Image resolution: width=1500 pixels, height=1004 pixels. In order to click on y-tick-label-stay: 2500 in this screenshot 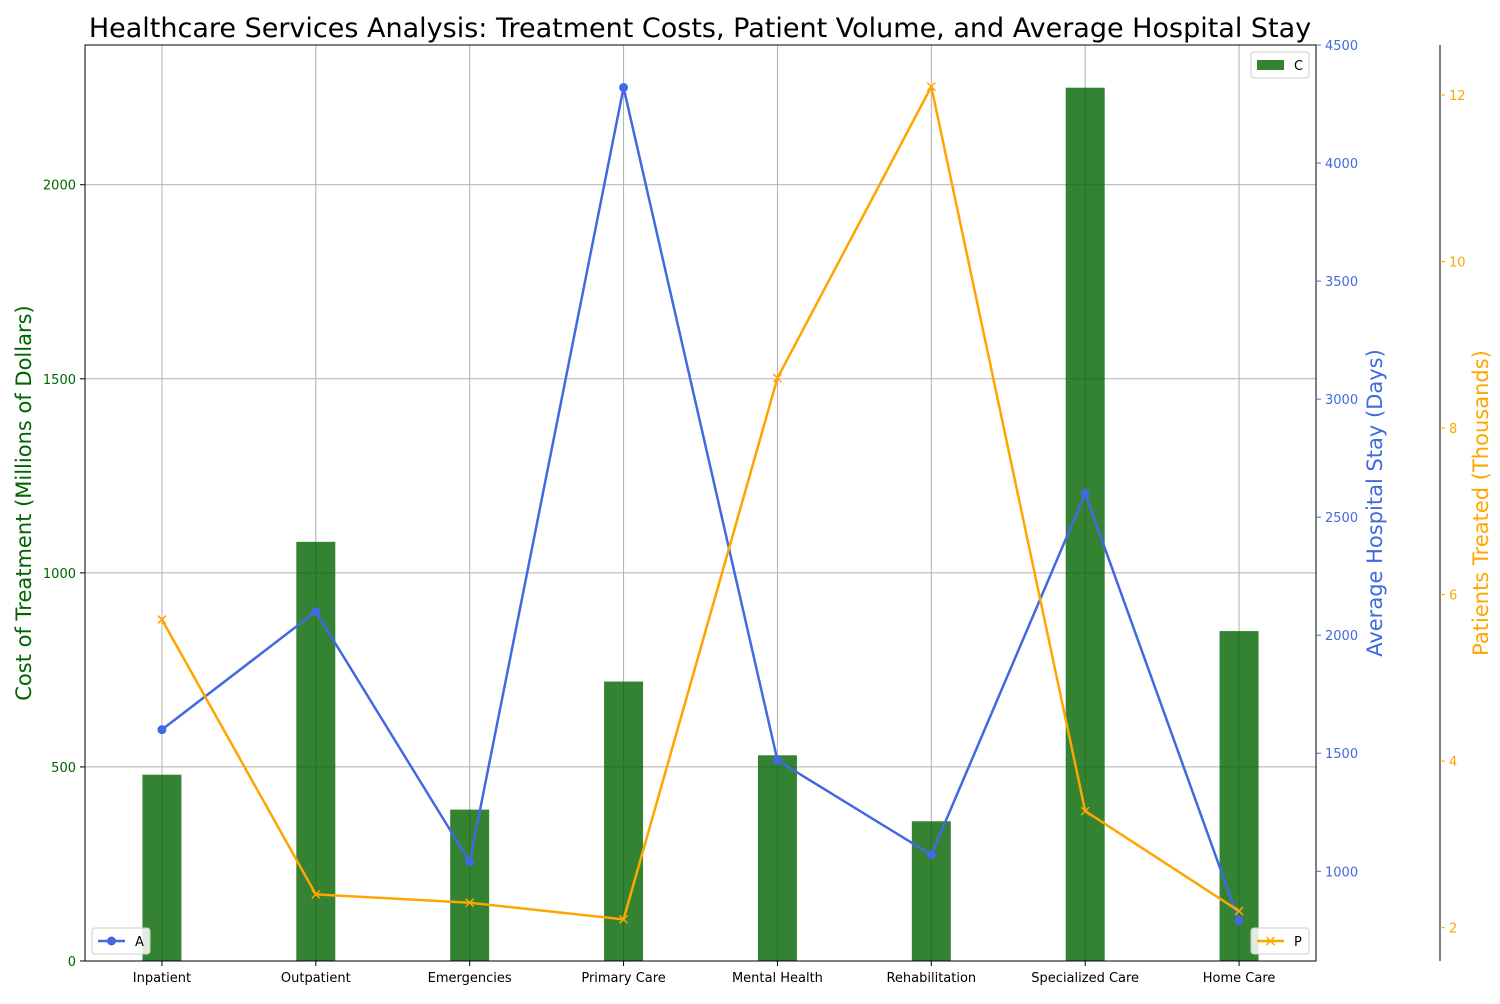, I will do `click(1341, 518)`.